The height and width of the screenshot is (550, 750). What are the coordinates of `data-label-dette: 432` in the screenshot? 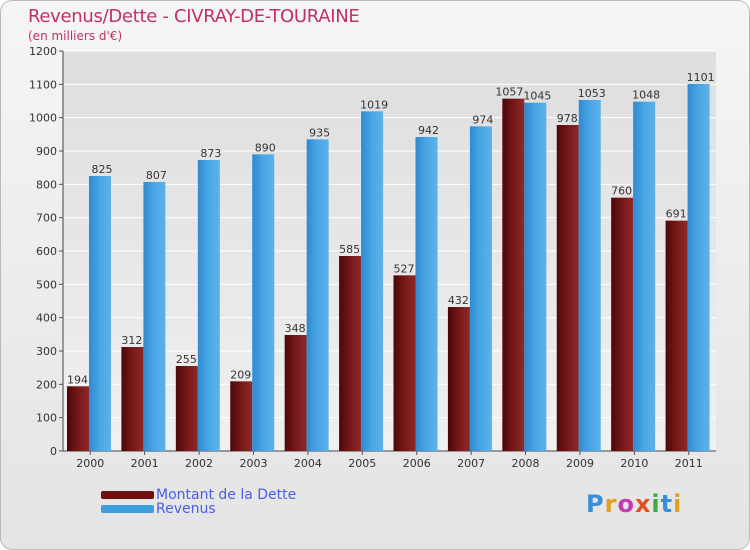 It's located at (458, 300).